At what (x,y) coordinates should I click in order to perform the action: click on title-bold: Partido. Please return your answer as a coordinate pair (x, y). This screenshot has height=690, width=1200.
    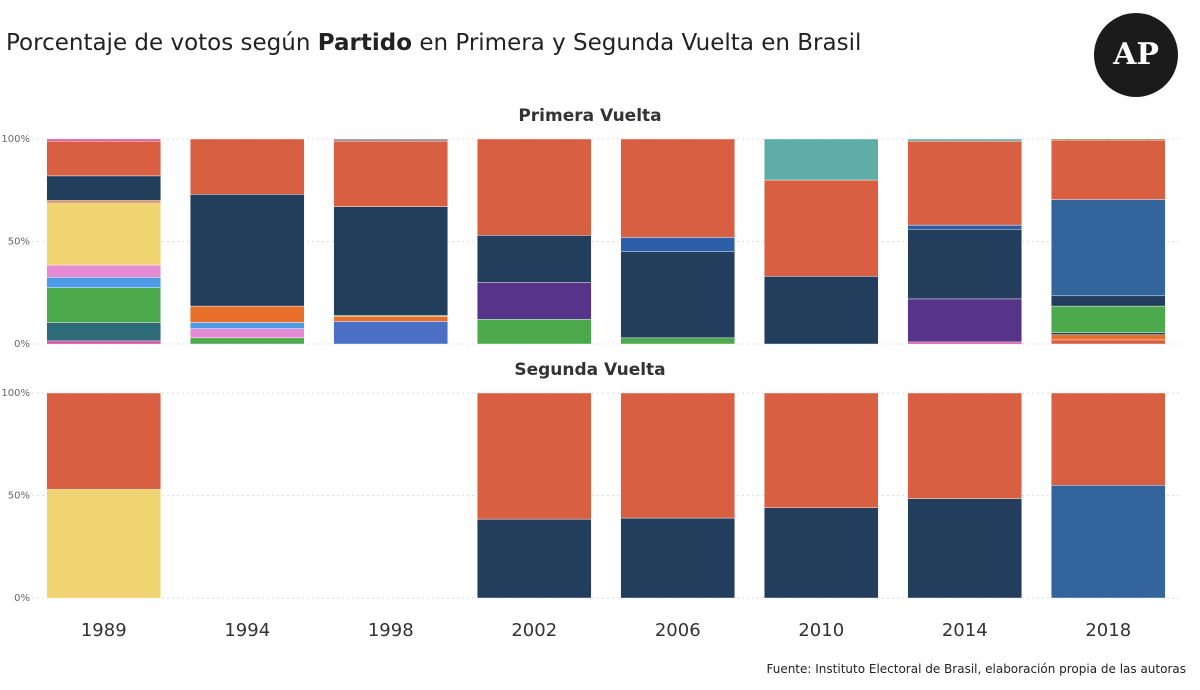
    Looking at the image, I should click on (364, 43).